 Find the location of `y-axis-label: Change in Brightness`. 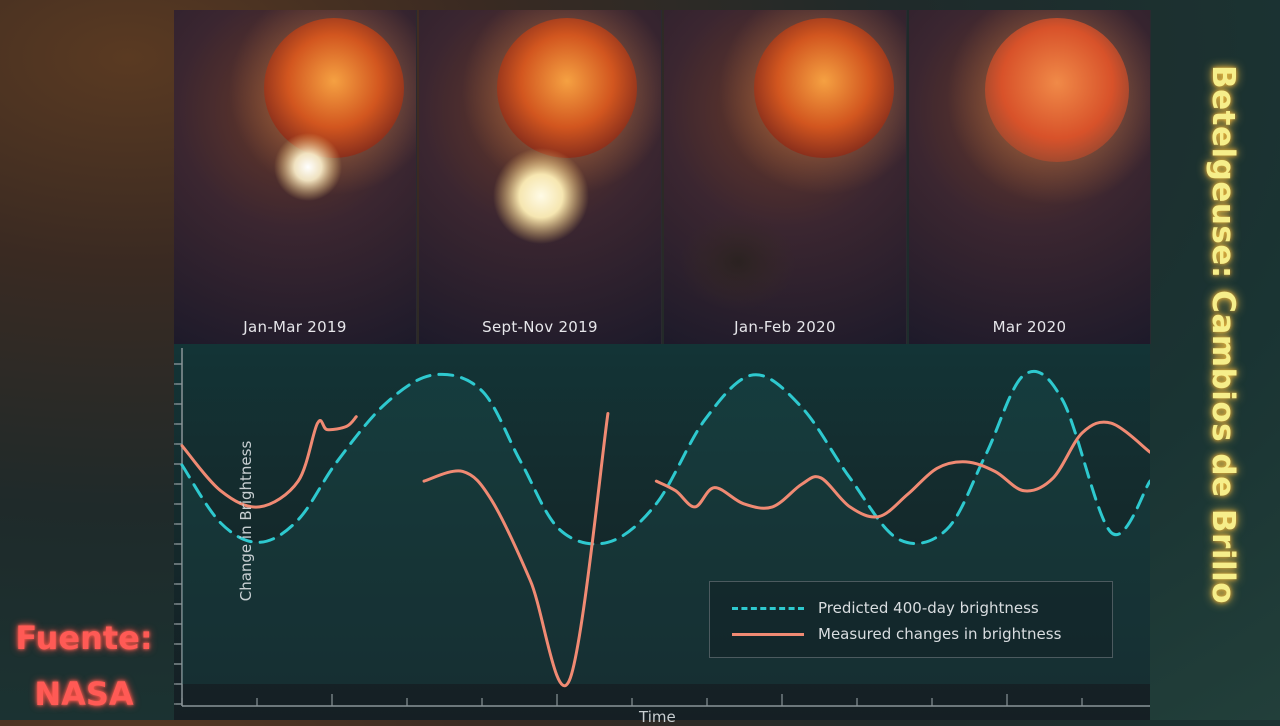

y-axis-label: Change in Brightness is located at coordinates (246, 521).